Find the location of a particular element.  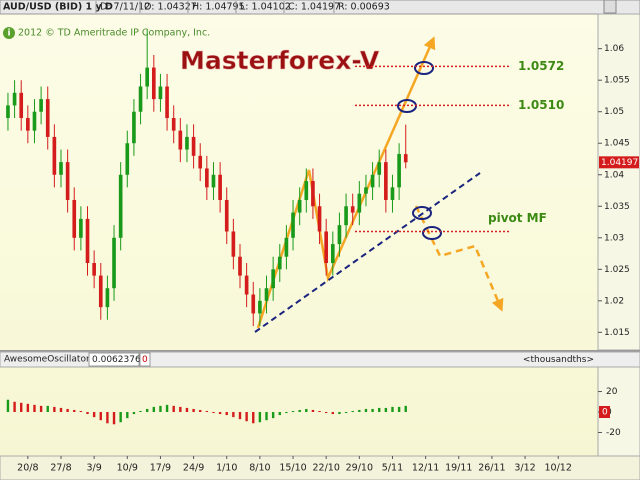

x-tick-label: 3/9 is located at coordinates (93, 468).